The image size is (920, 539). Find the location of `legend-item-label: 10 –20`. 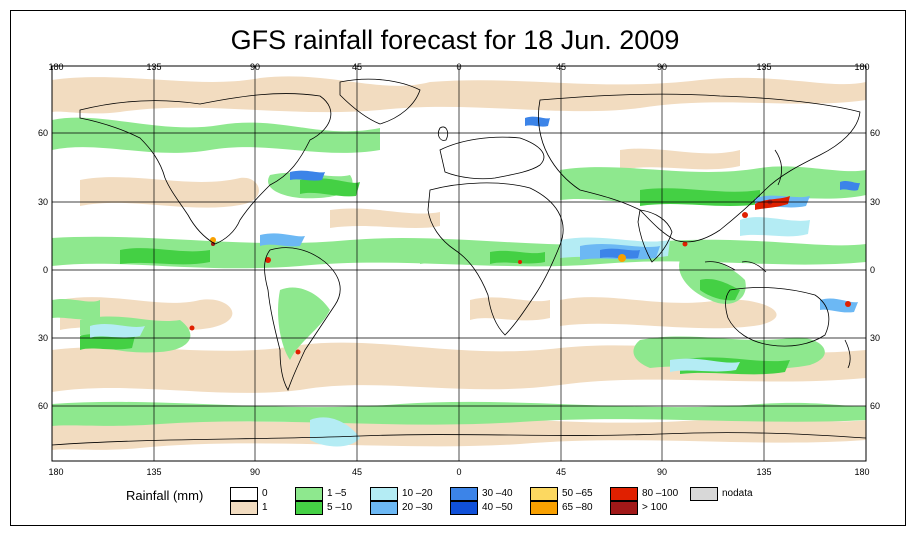

legend-item-label: 10 –20 is located at coordinates (417, 493).